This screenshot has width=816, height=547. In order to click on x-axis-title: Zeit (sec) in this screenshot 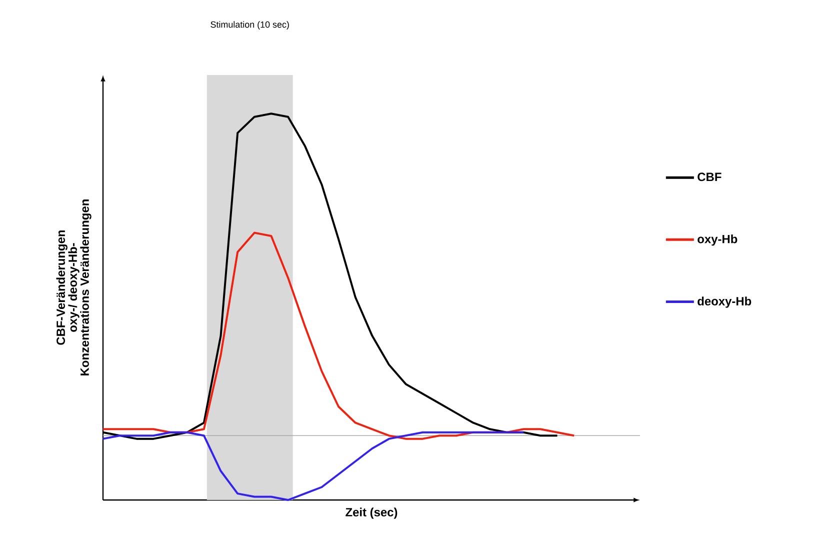, I will do `click(372, 513)`.